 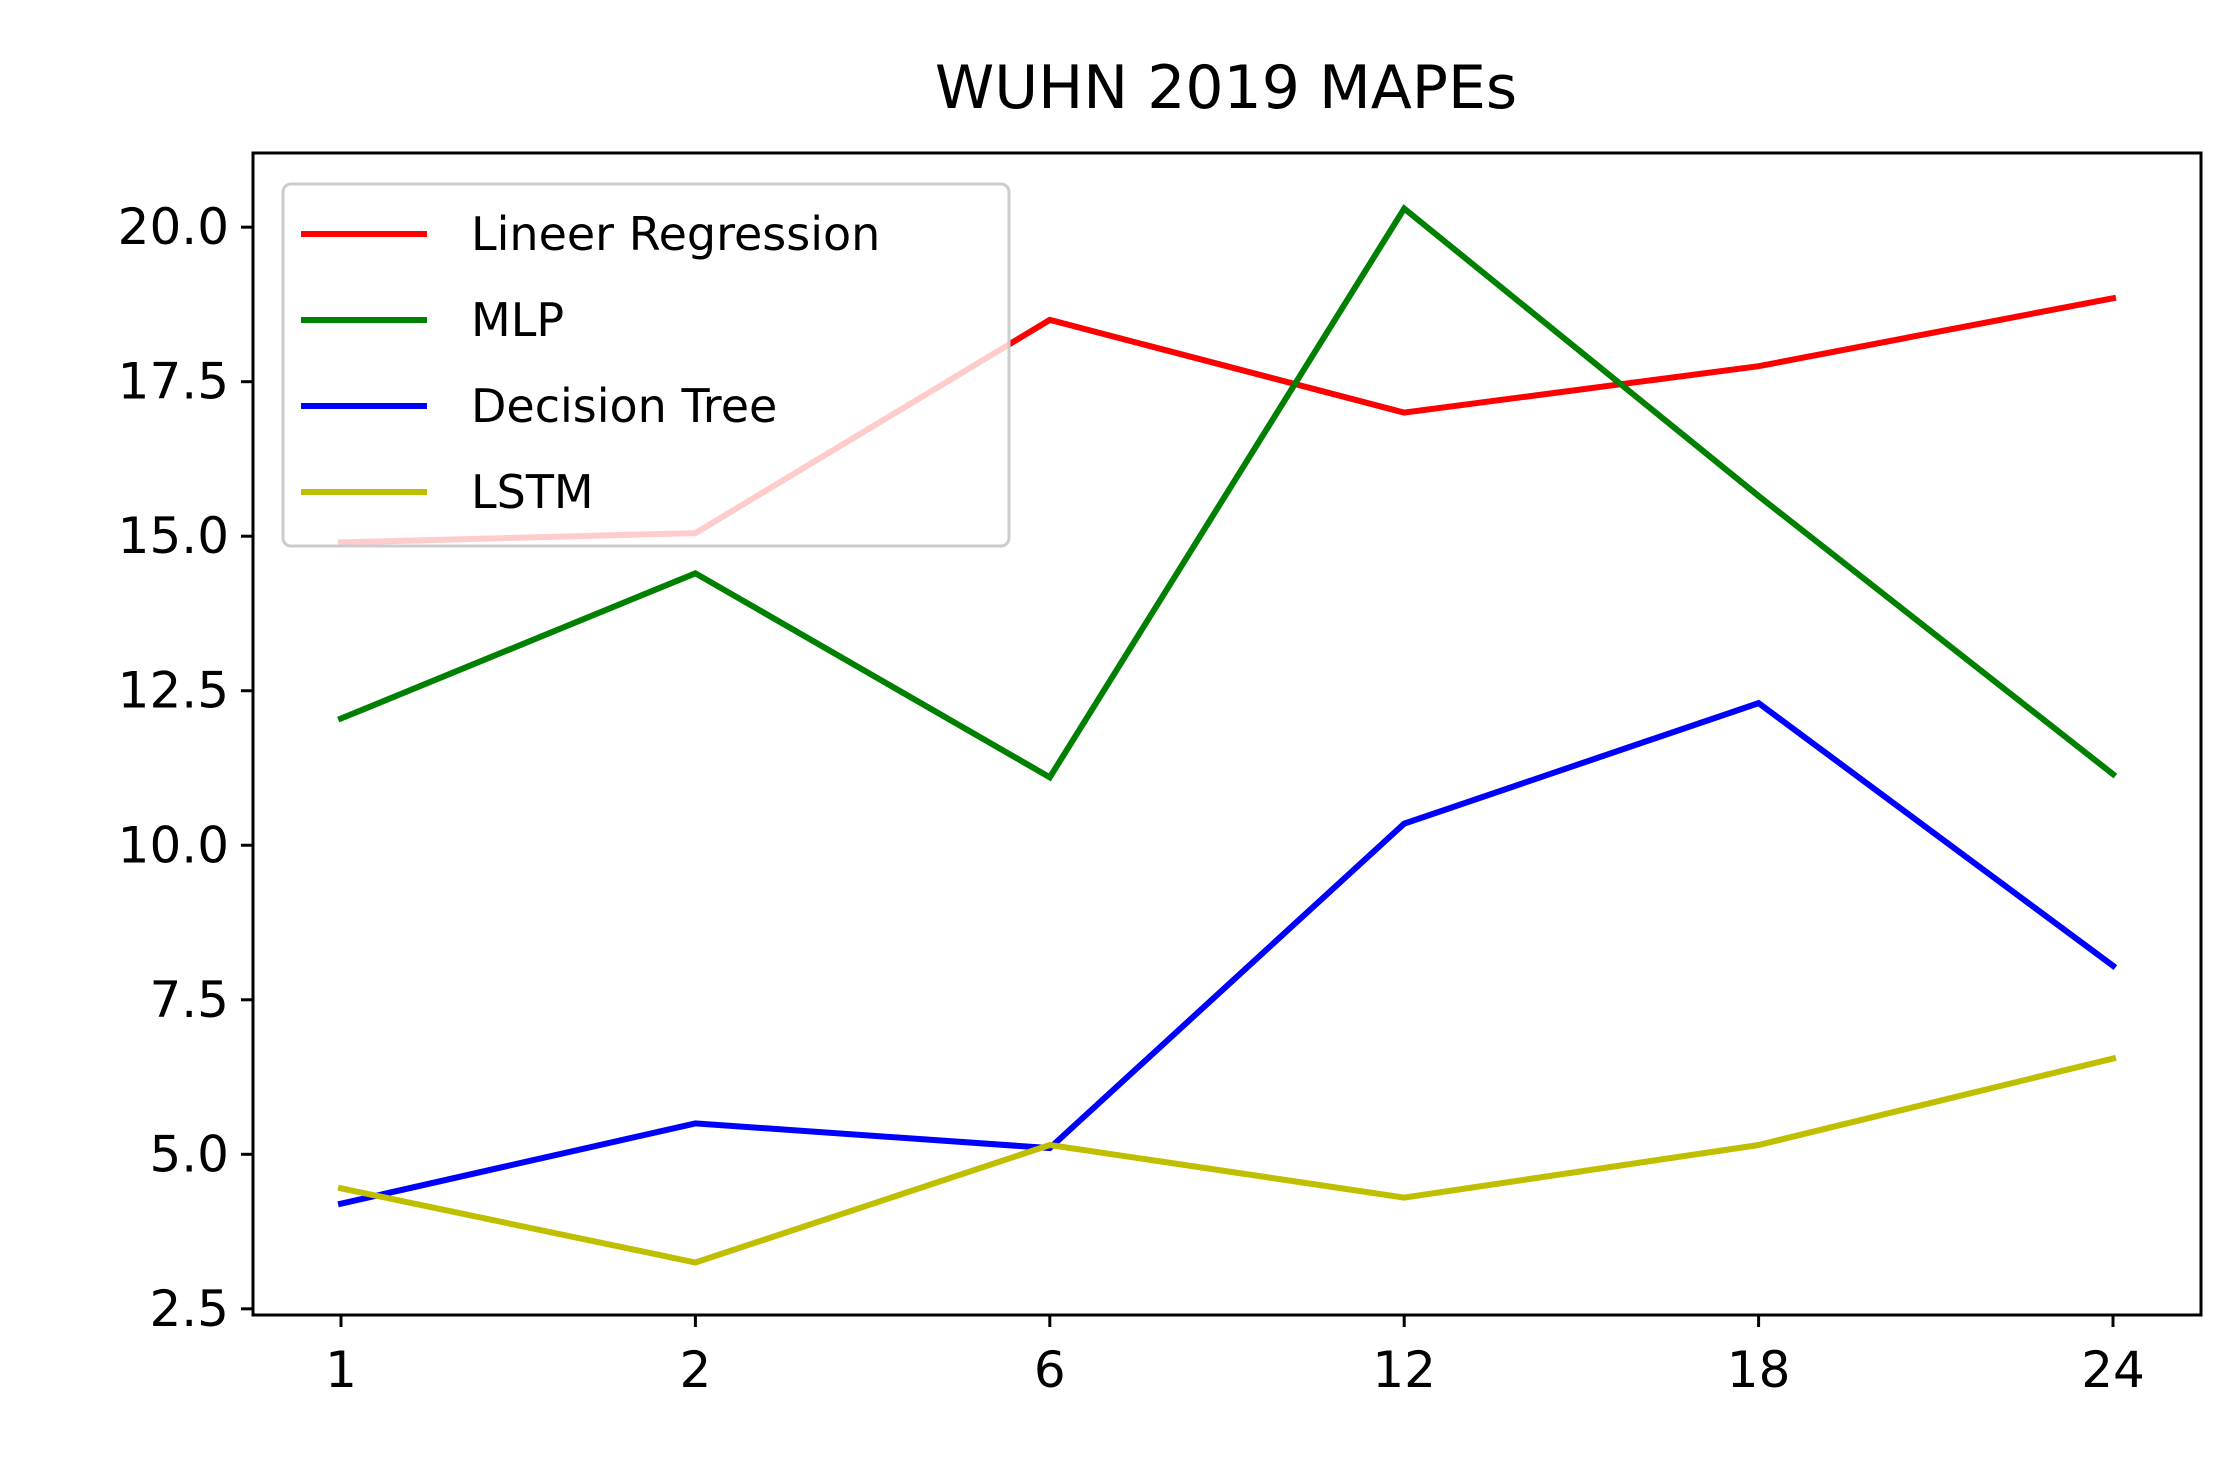 I want to click on y-tick-label: 20.0, so click(x=173, y=227).